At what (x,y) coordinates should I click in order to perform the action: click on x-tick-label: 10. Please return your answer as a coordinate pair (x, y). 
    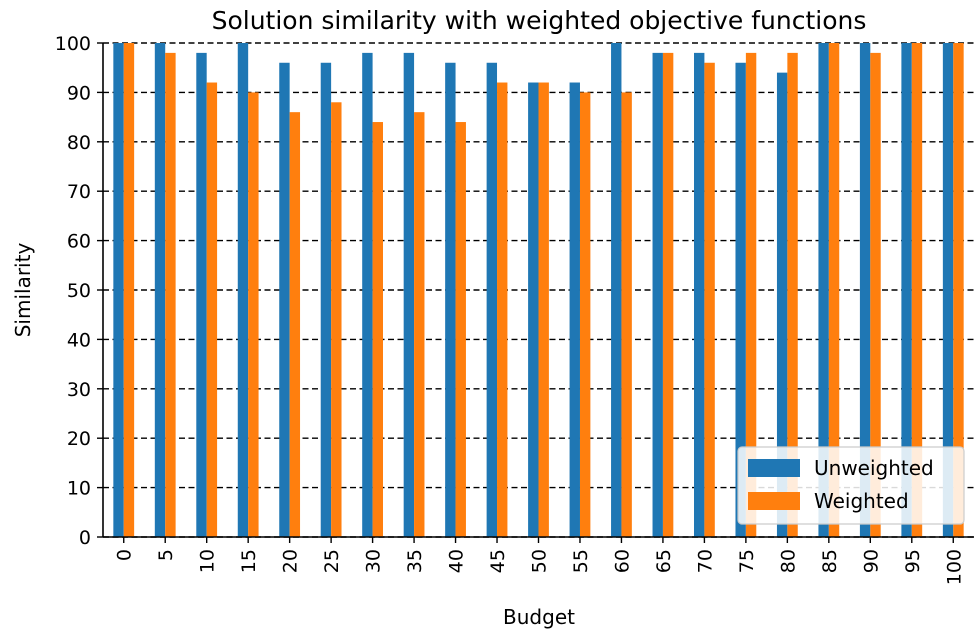
    Looking at the image, I should click on (208, 561).